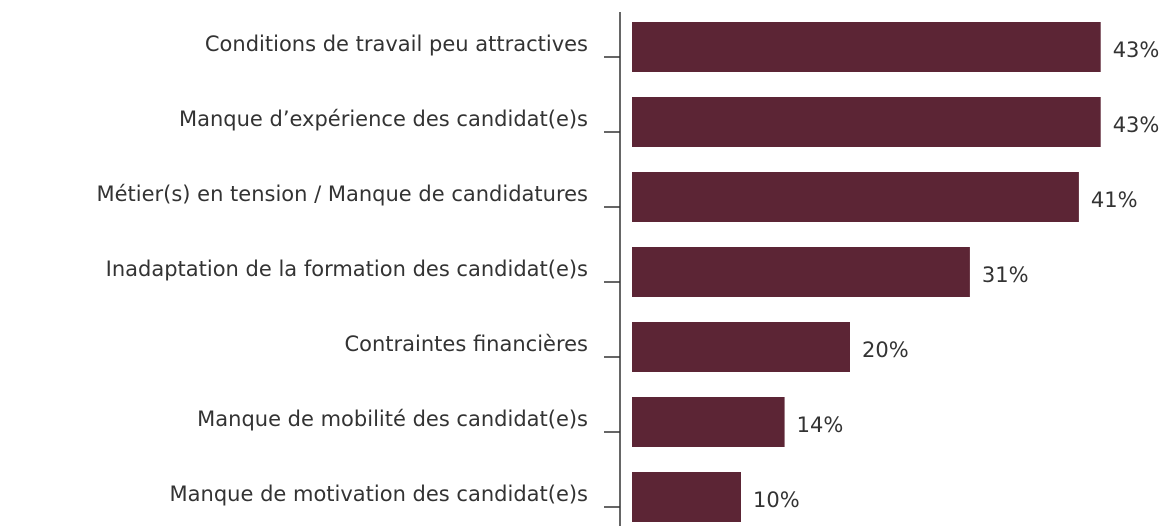 This screenshot has width=1166, height=526. What do you see at coordinates (1005, 275) in the screenshot?
I see `value-label: 31%` at bounding box center [1005, 275].